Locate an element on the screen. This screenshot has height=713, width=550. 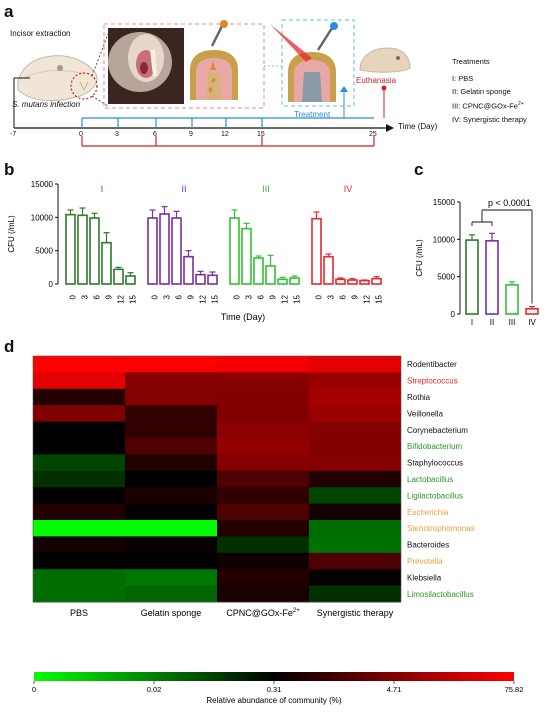
row-label: Streptococcus is located at coordinates (432, 381).